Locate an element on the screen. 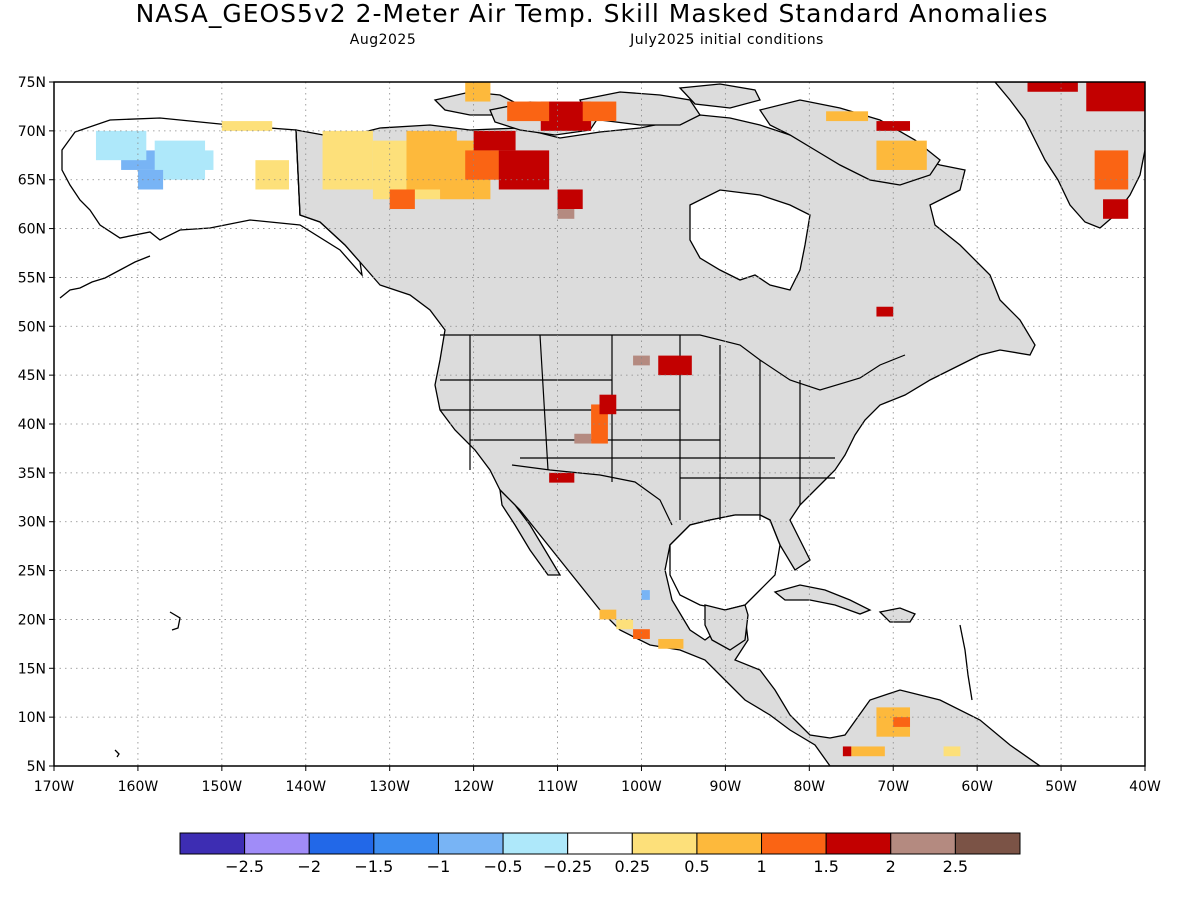 This screenshot has width=1200, height=905. us-mexico-border is located at coordinates (592, 495).